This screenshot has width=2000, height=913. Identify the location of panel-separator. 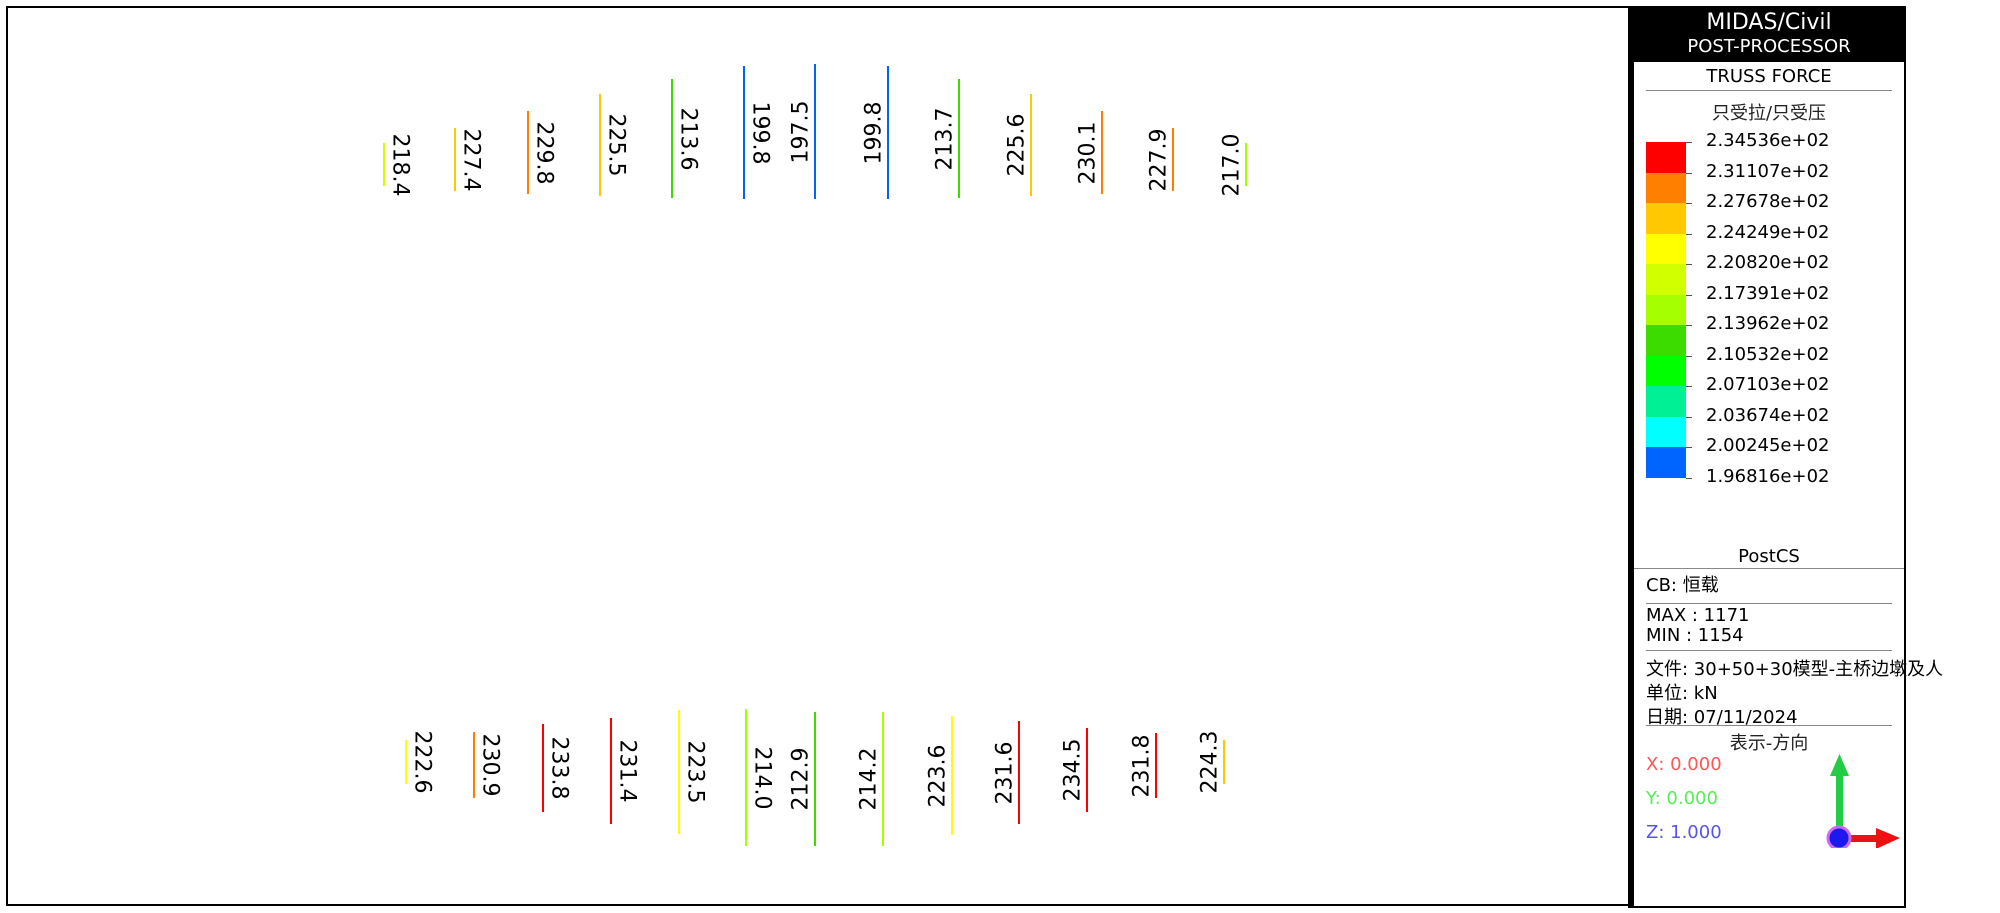
(1631, 457).